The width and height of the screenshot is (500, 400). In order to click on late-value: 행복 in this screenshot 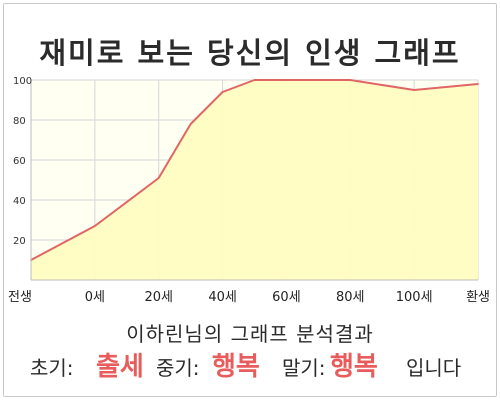, I will do `click(354, 367)`.